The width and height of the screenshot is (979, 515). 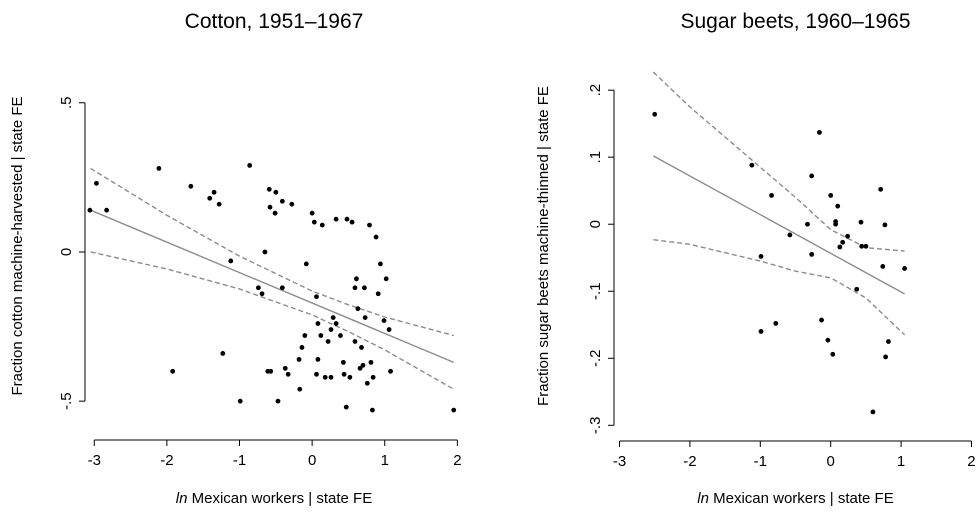 I want to click on x-tick-label: -1, so click(x=760, y=461).